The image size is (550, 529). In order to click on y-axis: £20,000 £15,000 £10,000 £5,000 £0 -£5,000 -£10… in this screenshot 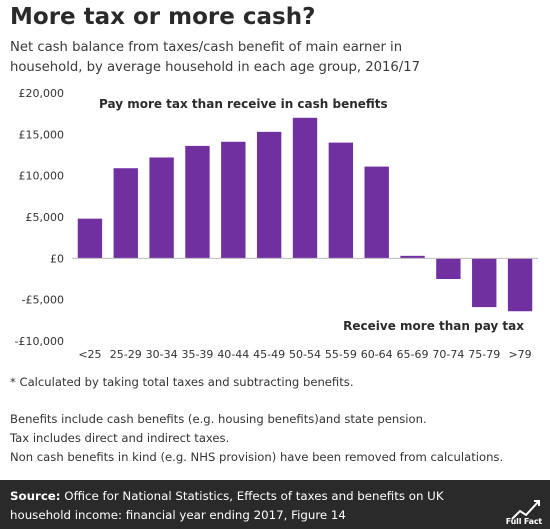, I will do `click(39, 217)`.